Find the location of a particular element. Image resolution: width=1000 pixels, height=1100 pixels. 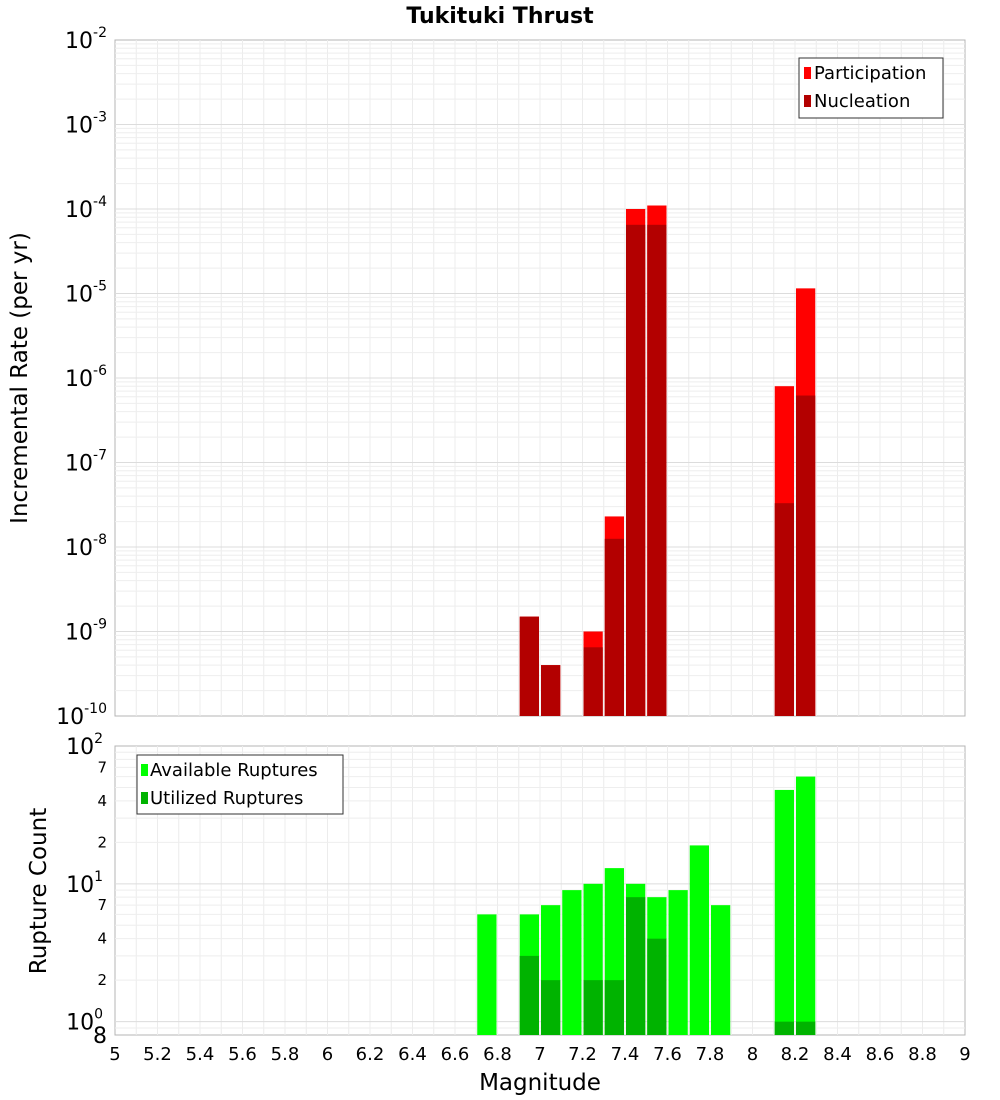

chart-title: Tukituki Thrust is located at coordinates (500, 16).